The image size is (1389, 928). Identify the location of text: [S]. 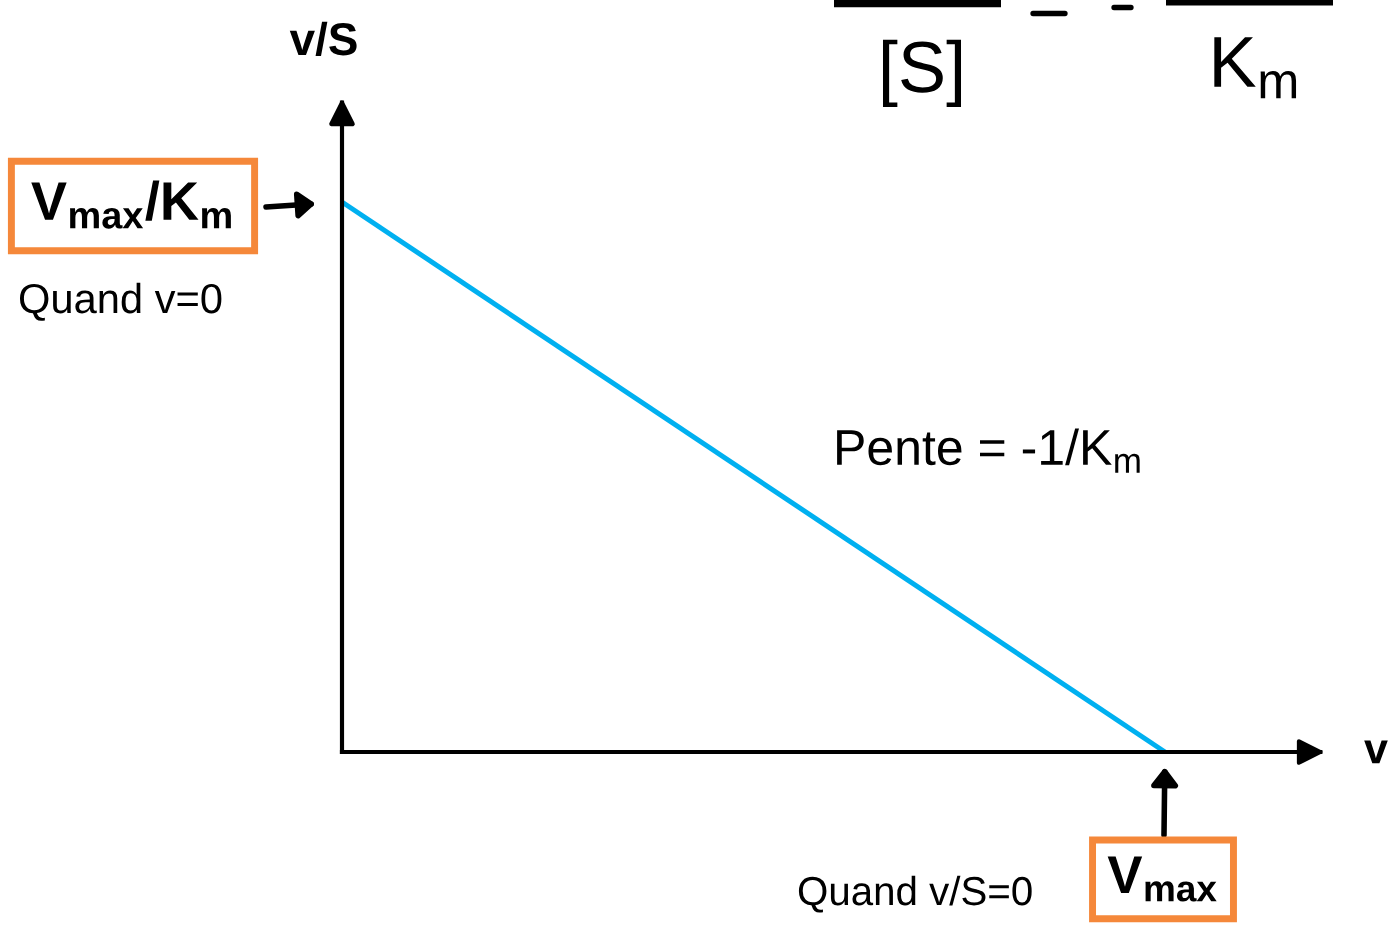
(921, 73).